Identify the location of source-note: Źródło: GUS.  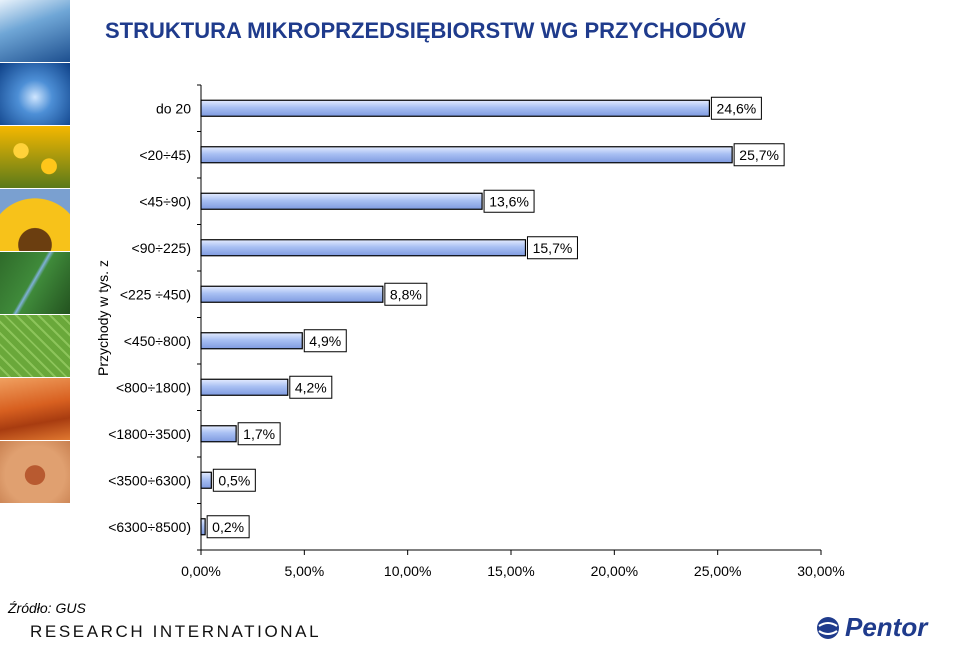
(47, 608).